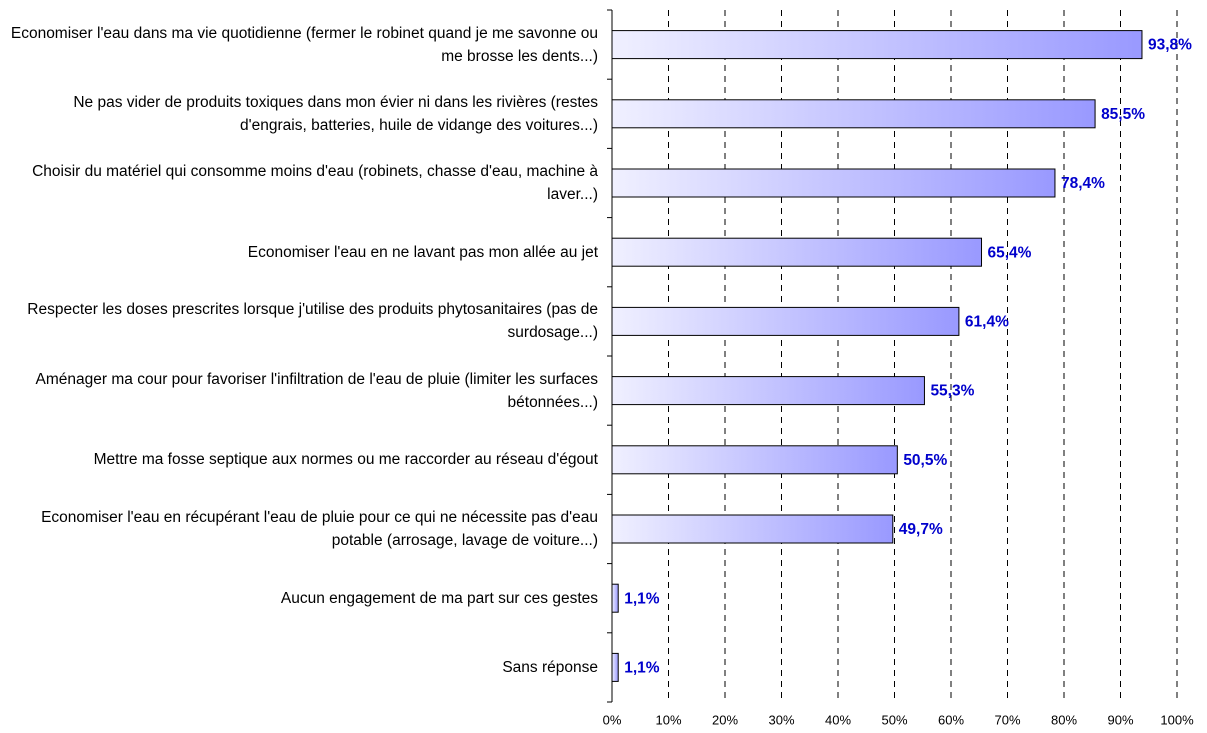  I want to click on x-tick-label: 30%, so click(781, 719).